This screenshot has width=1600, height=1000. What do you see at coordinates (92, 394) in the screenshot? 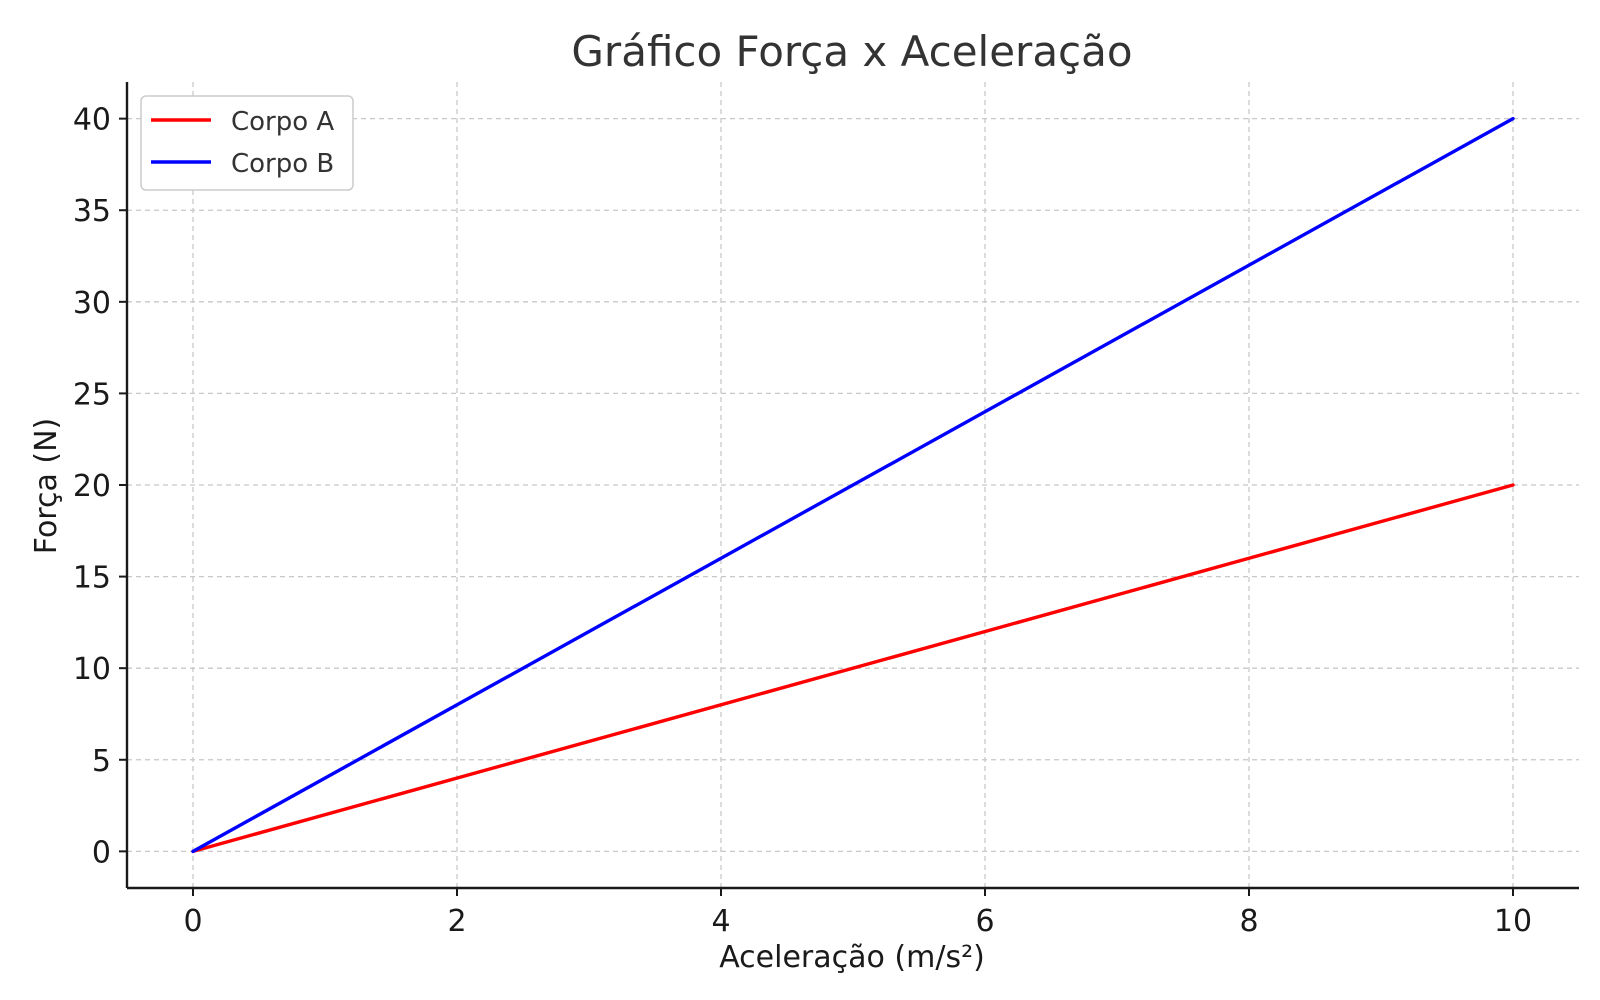
I see `y-tick-label-25: 25` at bounding box center [92, 394].